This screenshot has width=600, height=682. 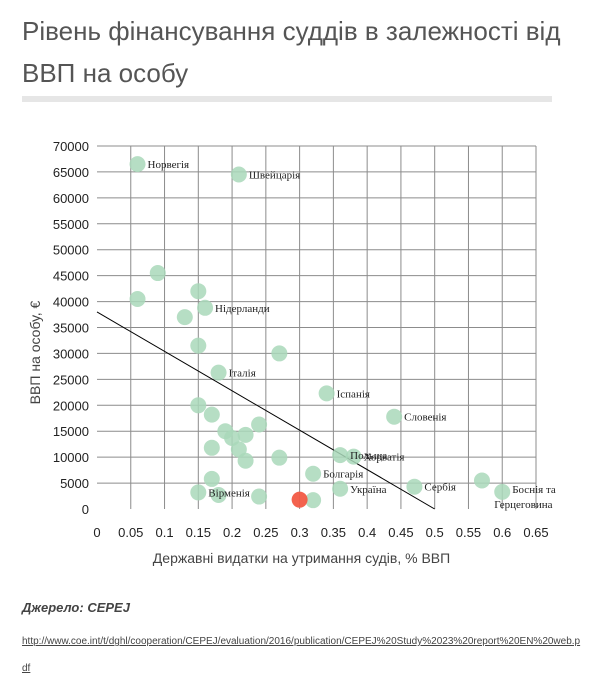 I want to click on point-label: Хорватія, so click(x=384, y=458).